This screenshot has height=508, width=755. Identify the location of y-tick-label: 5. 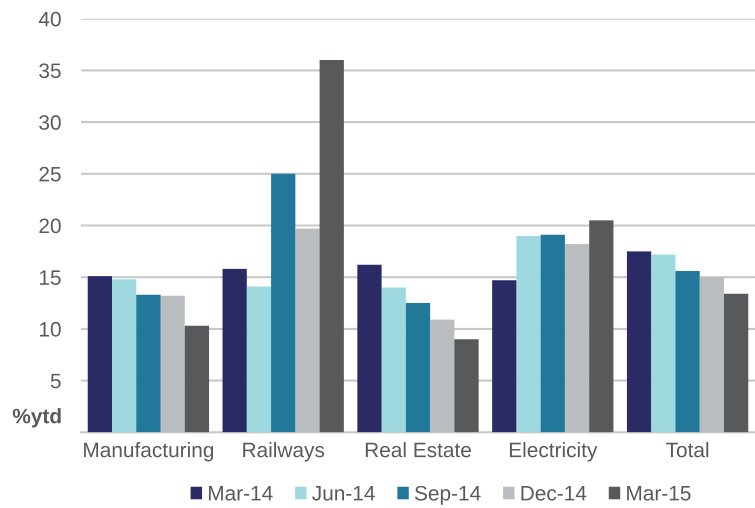
(55, 381).